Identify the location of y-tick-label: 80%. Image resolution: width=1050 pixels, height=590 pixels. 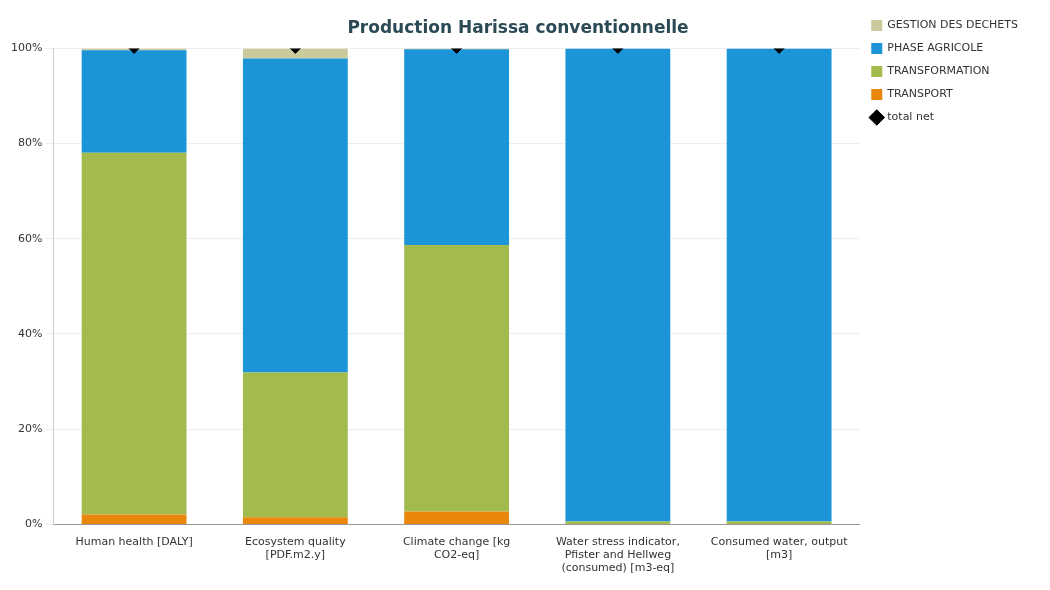
(30, 143).